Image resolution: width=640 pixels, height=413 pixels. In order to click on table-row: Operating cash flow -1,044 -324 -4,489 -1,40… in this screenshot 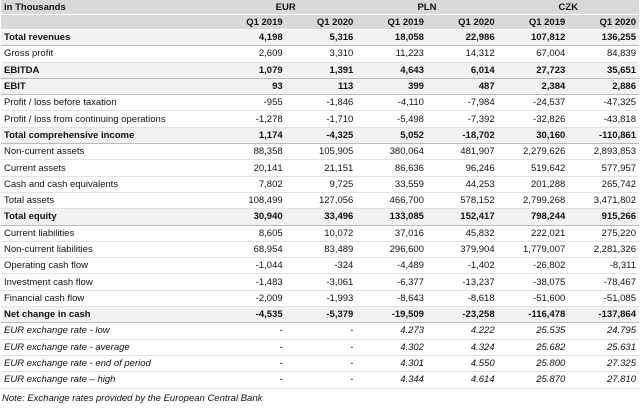, I will do `click(320, 266)`.